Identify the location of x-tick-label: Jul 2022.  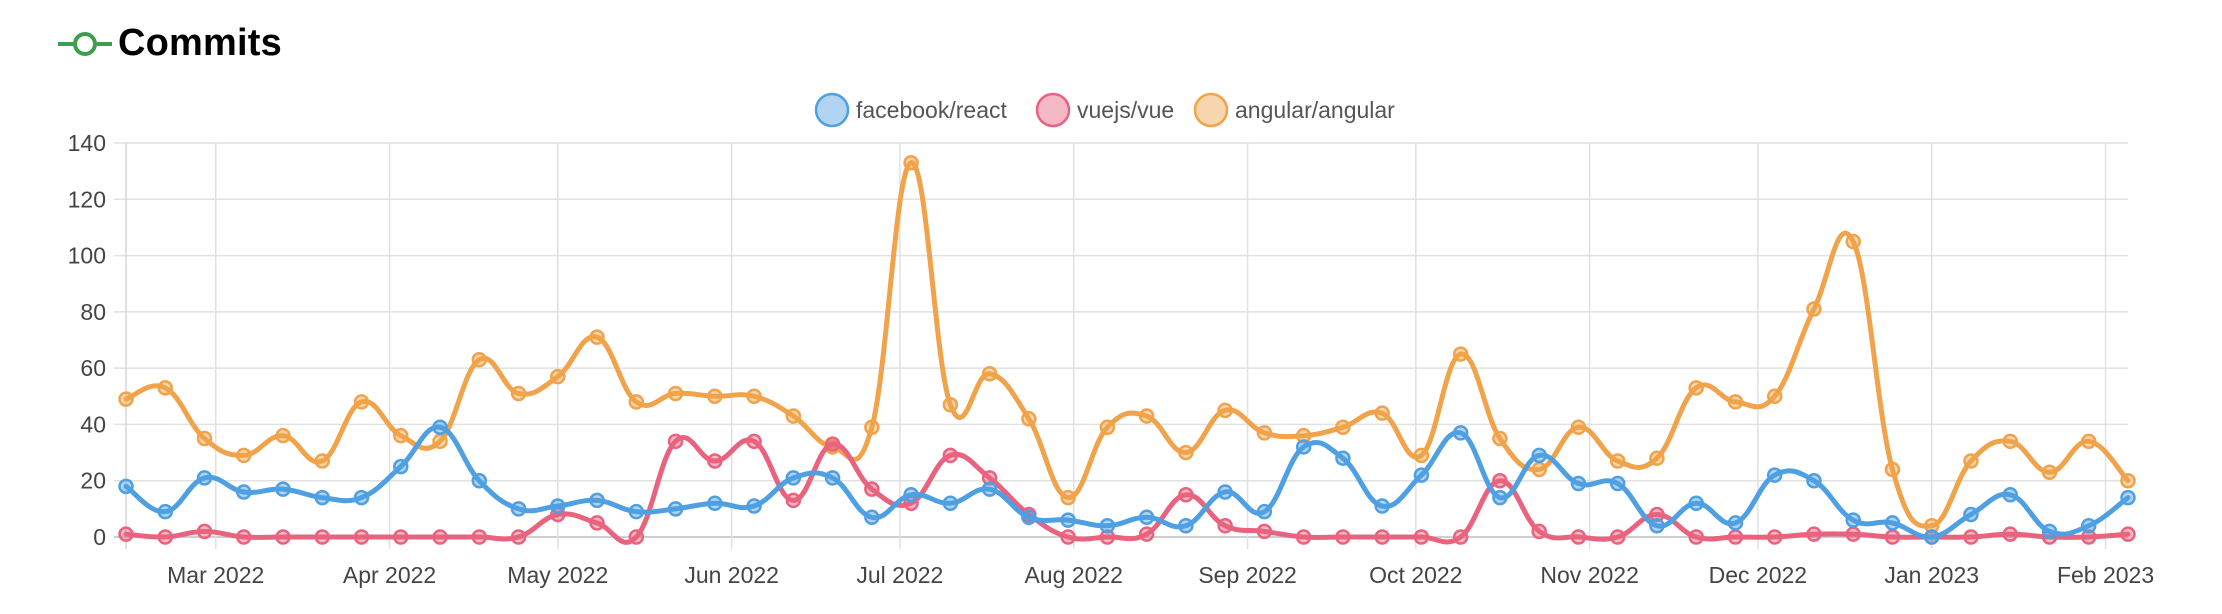
(899, 575).